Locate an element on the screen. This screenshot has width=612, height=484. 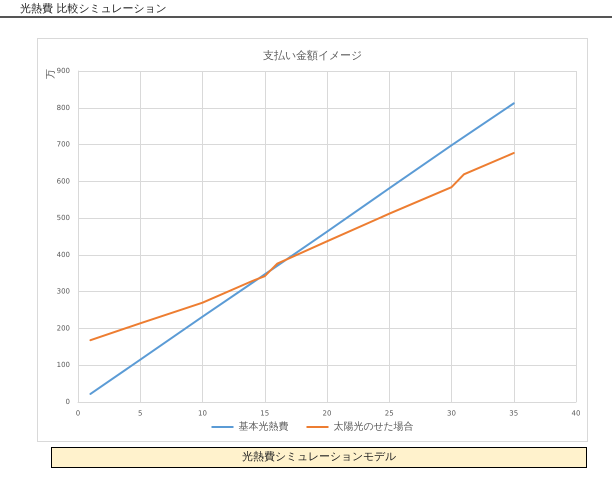
chart-title: 支払い金額イメージ is located at coordinates (312, 55).